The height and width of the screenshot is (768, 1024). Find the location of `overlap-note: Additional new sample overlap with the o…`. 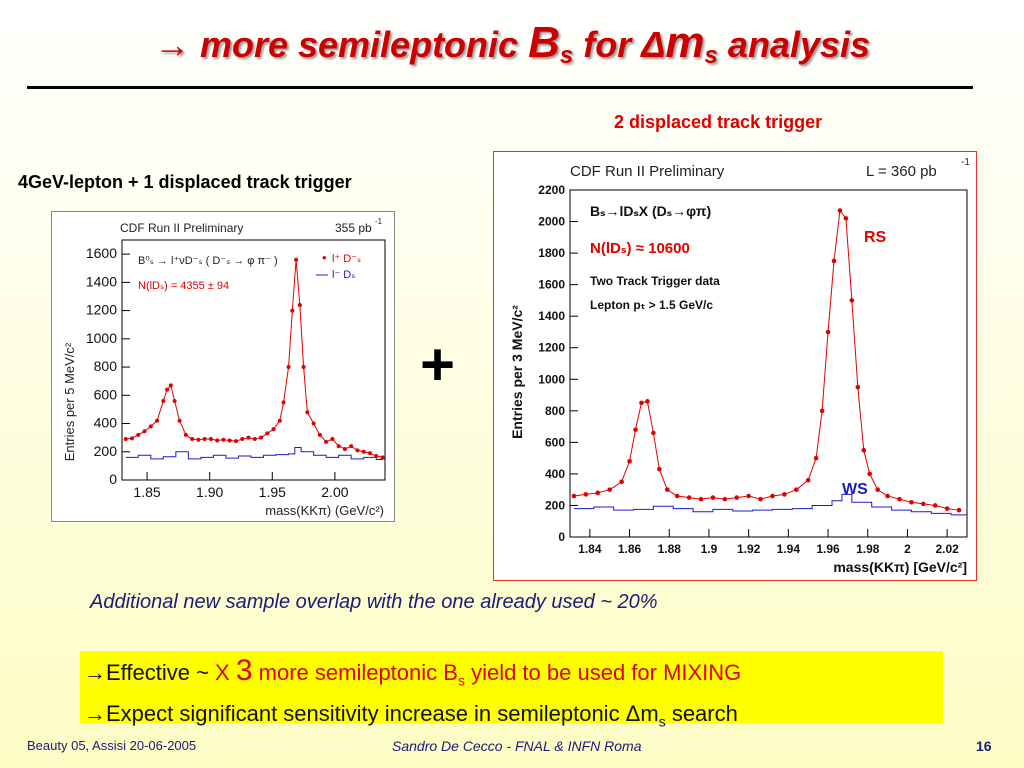

overlap-note: Additional new sample overlap with the o… is located at coordinates (374, 602).